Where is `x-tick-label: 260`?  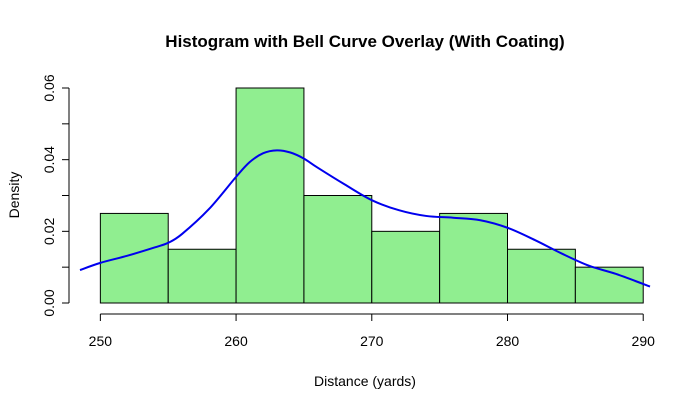 x-tick-label: 260 is located at coordinates (236, 341).